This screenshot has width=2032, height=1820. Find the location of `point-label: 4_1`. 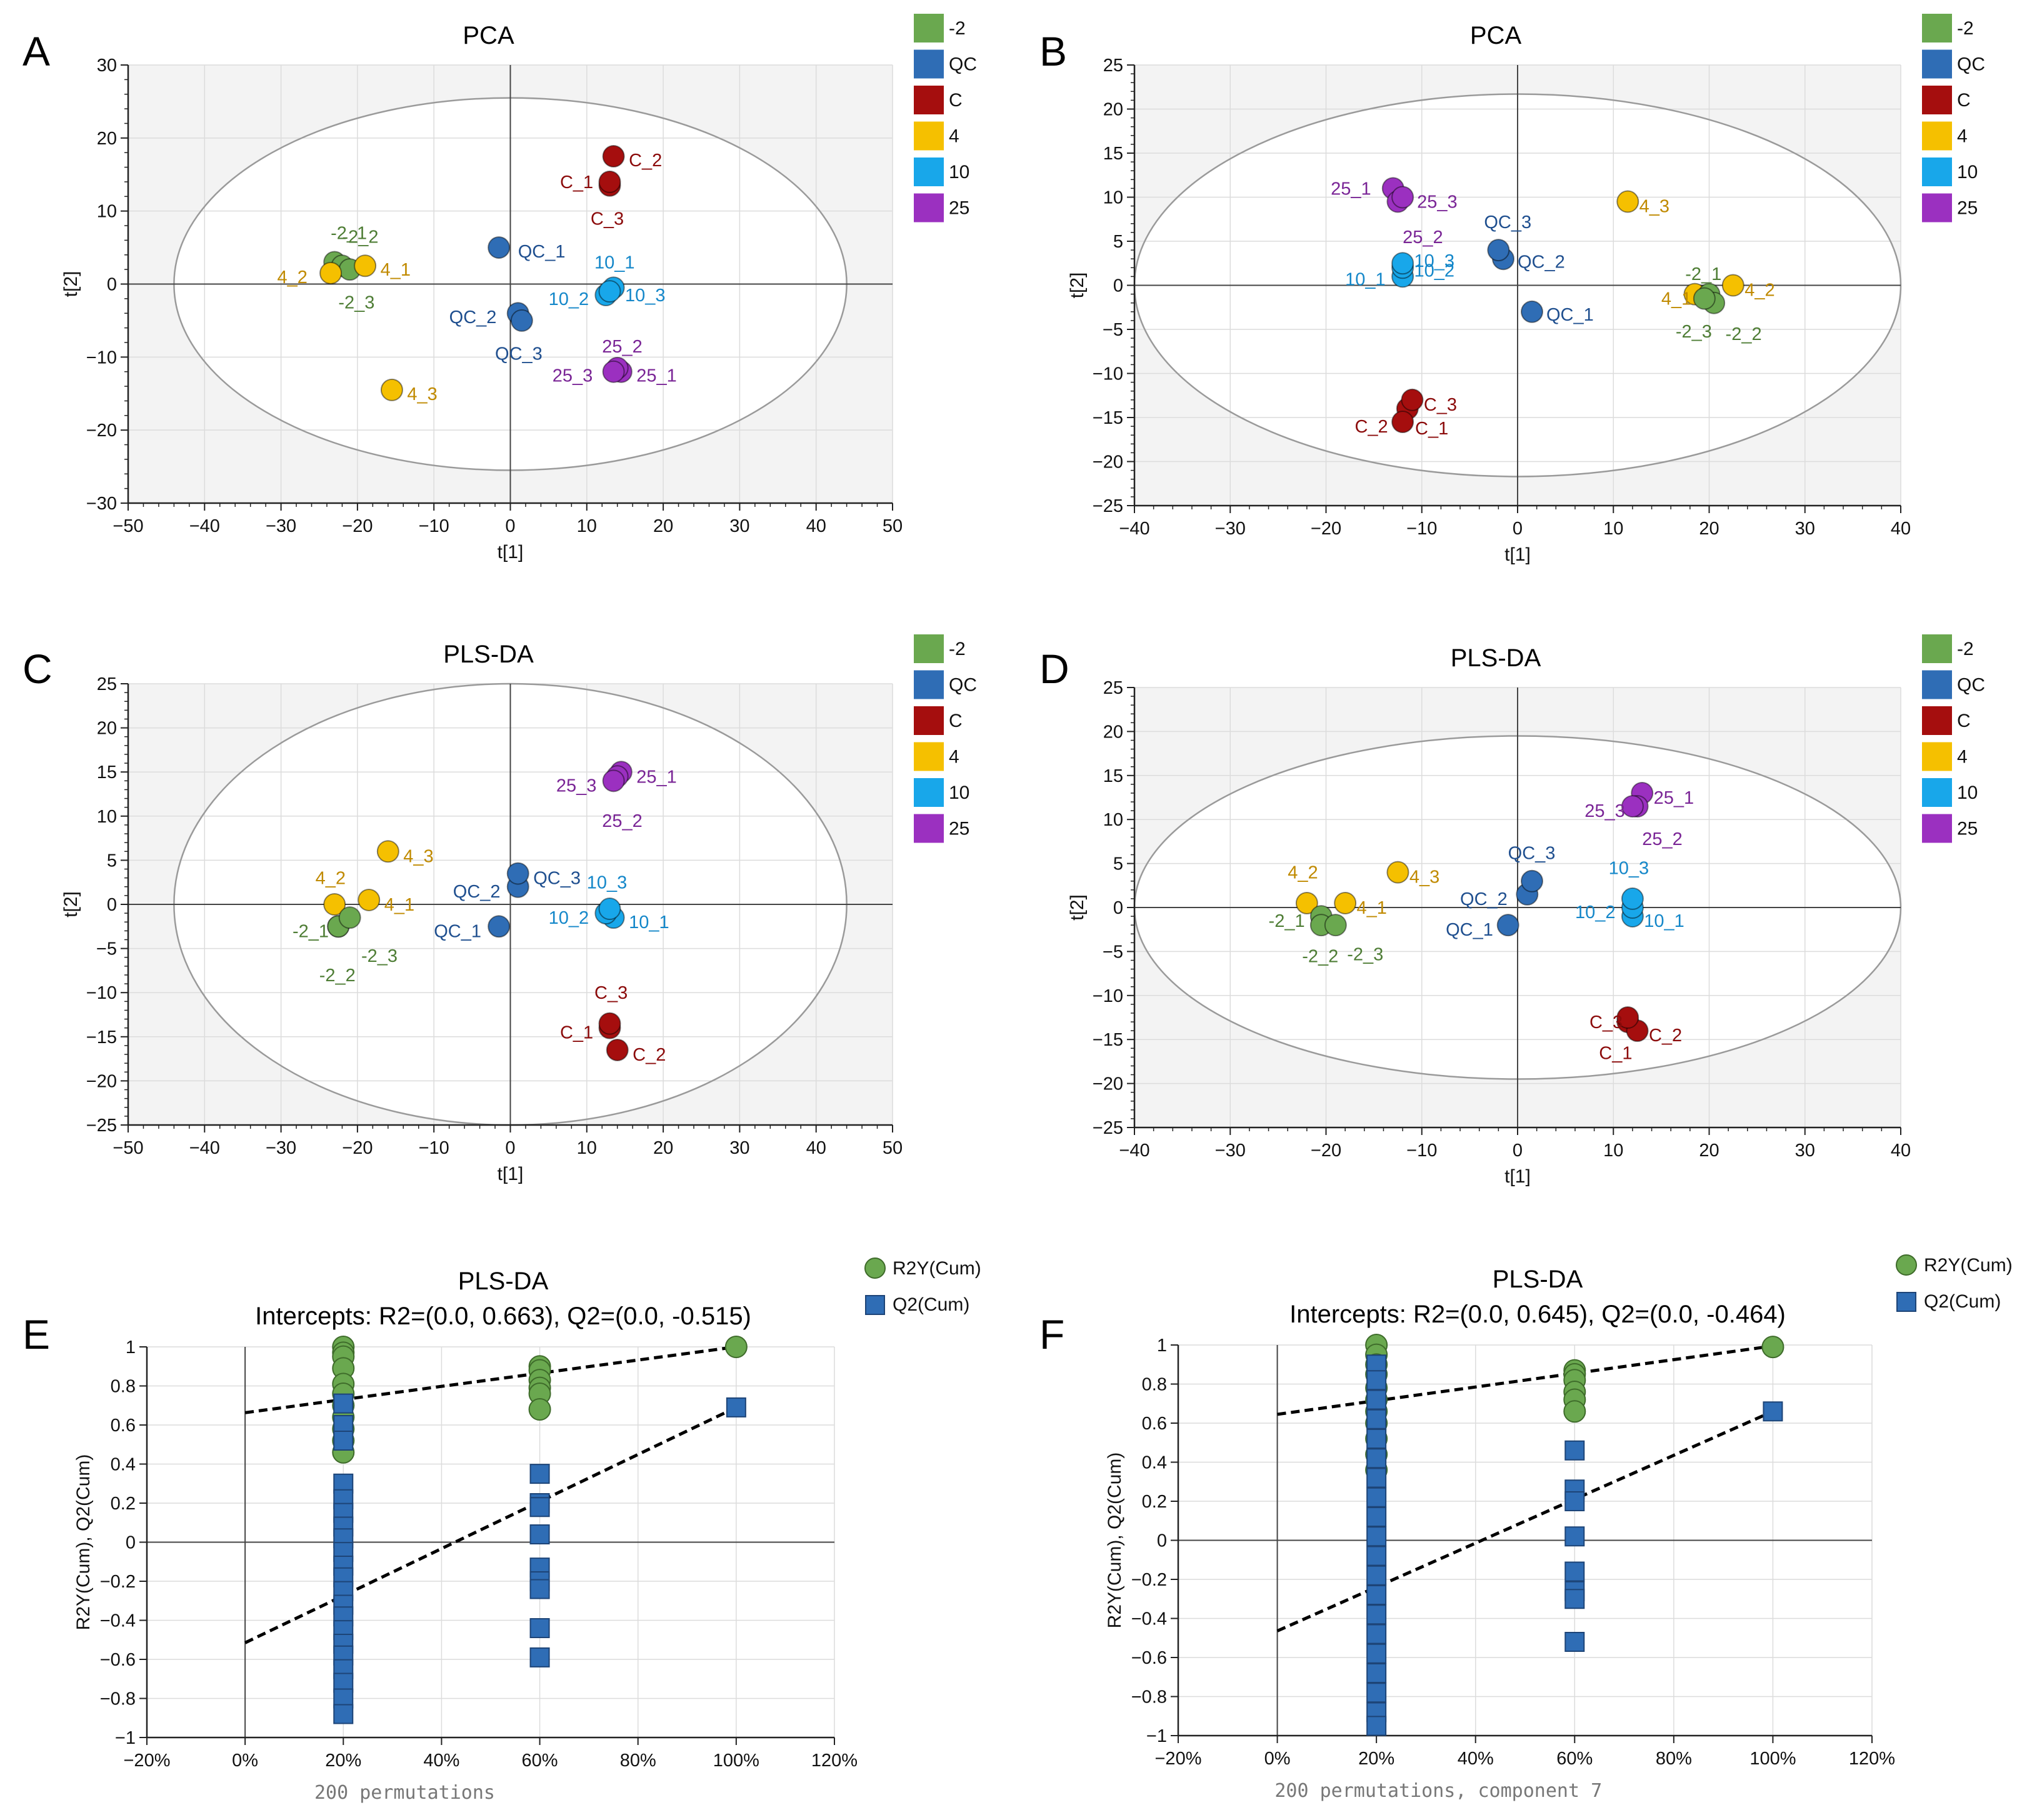

point-label: 4_1 is located at coordinates (1676, 299).